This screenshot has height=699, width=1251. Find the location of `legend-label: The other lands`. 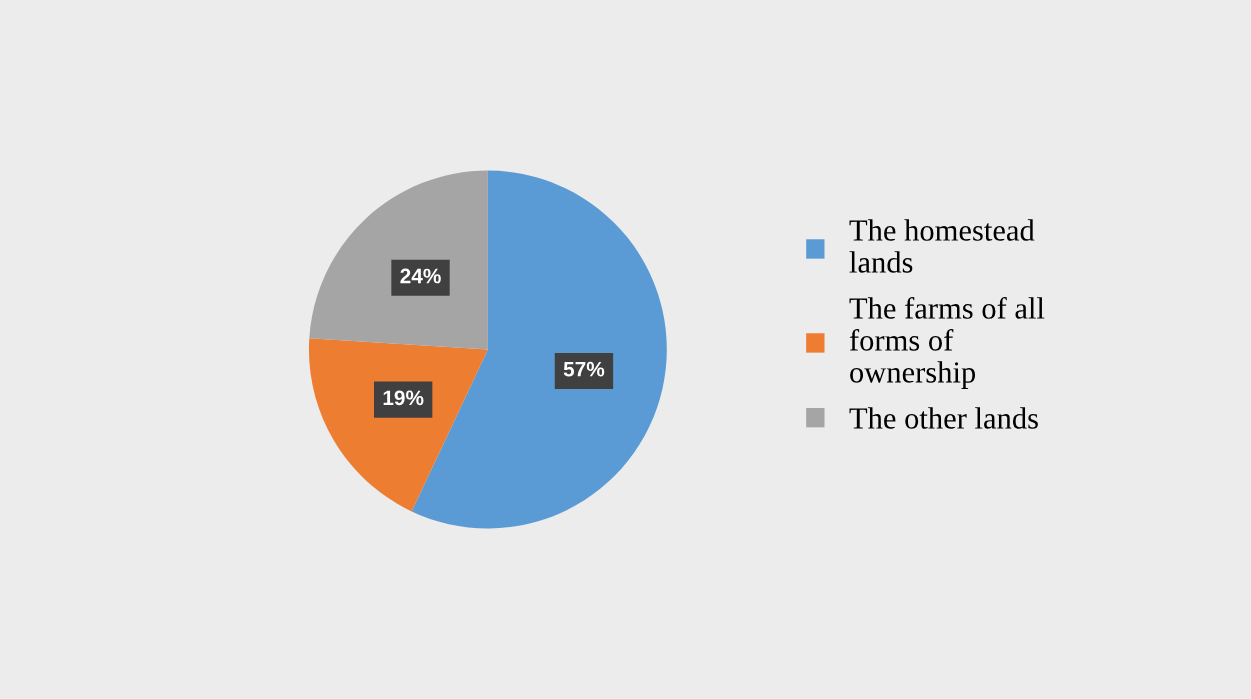

legend-label: The other lands is located at coordinates (943, 418).